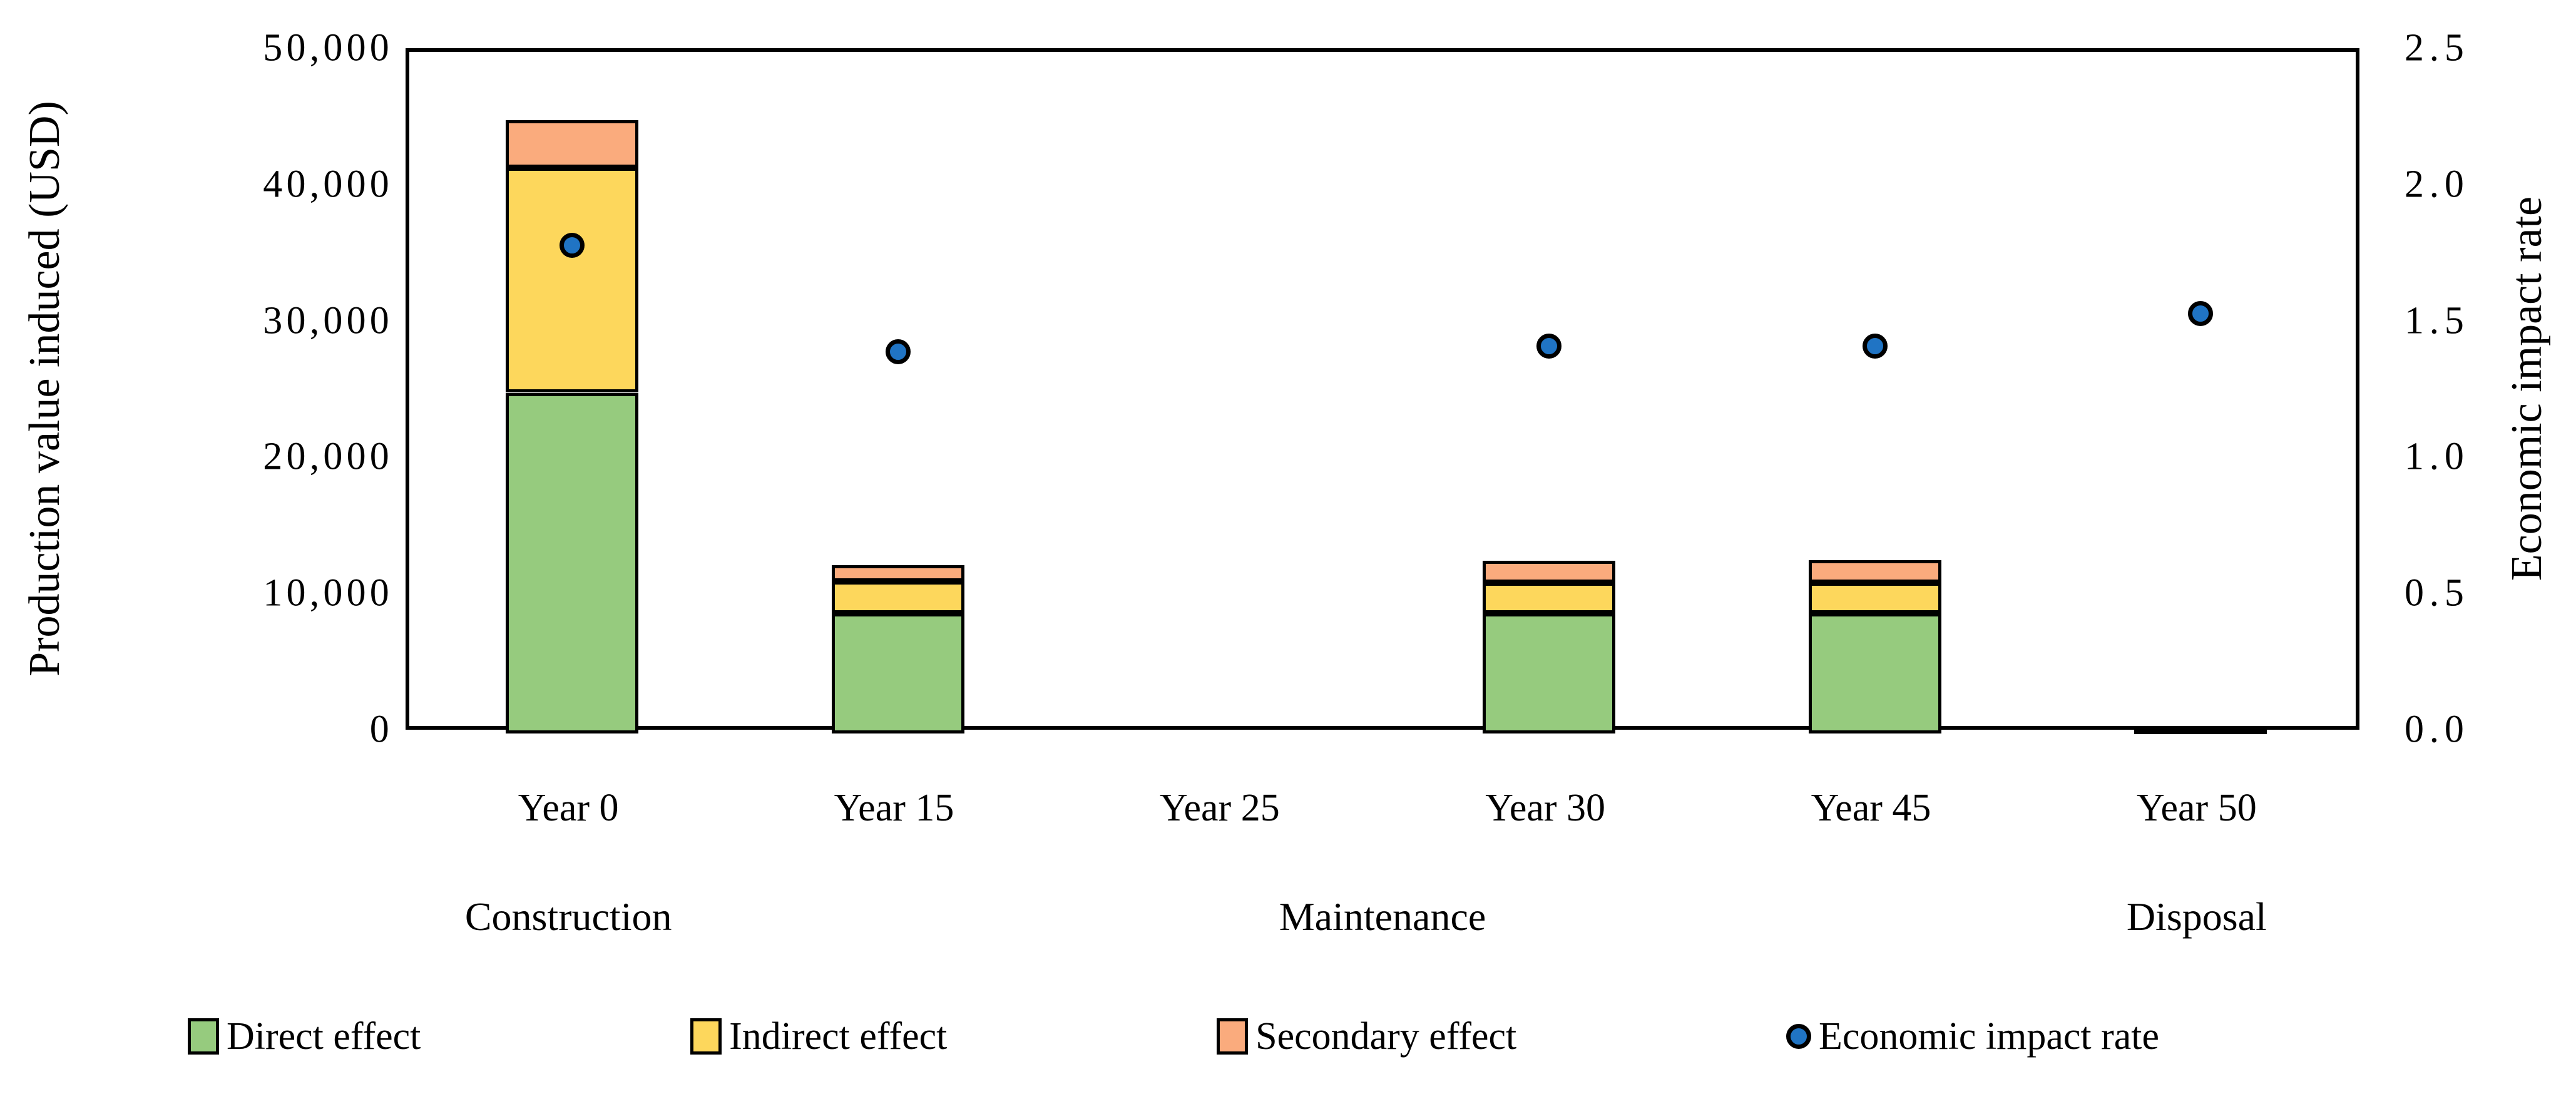 The width and height of the screenshot is (2576, 1109). What do you see at coordinates (1219, 808) in the screenshot?
I see `x-tick-label-year-25: Year 25` at bounding box center [1219, 808].